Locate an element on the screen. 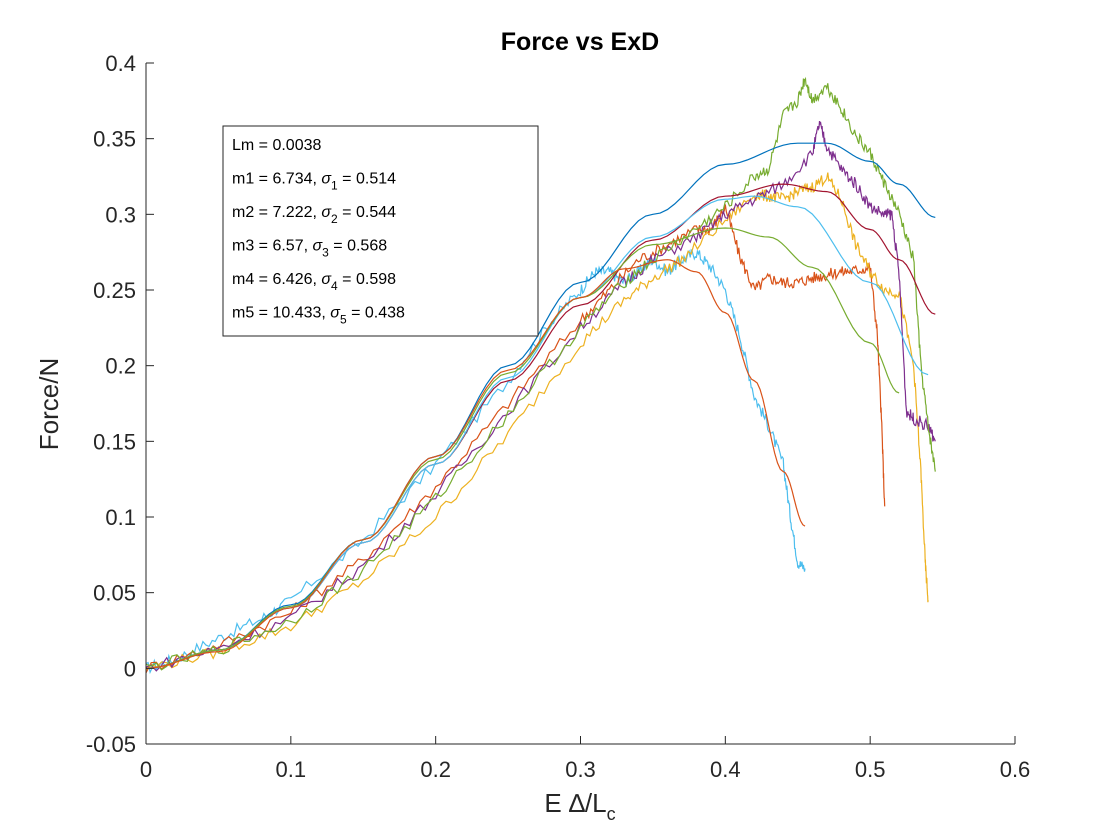 The image size is (1120, 840). annotation-line-4: m3 = 6.57, σ3 = 0.568 is located at coordinates (309, 249).